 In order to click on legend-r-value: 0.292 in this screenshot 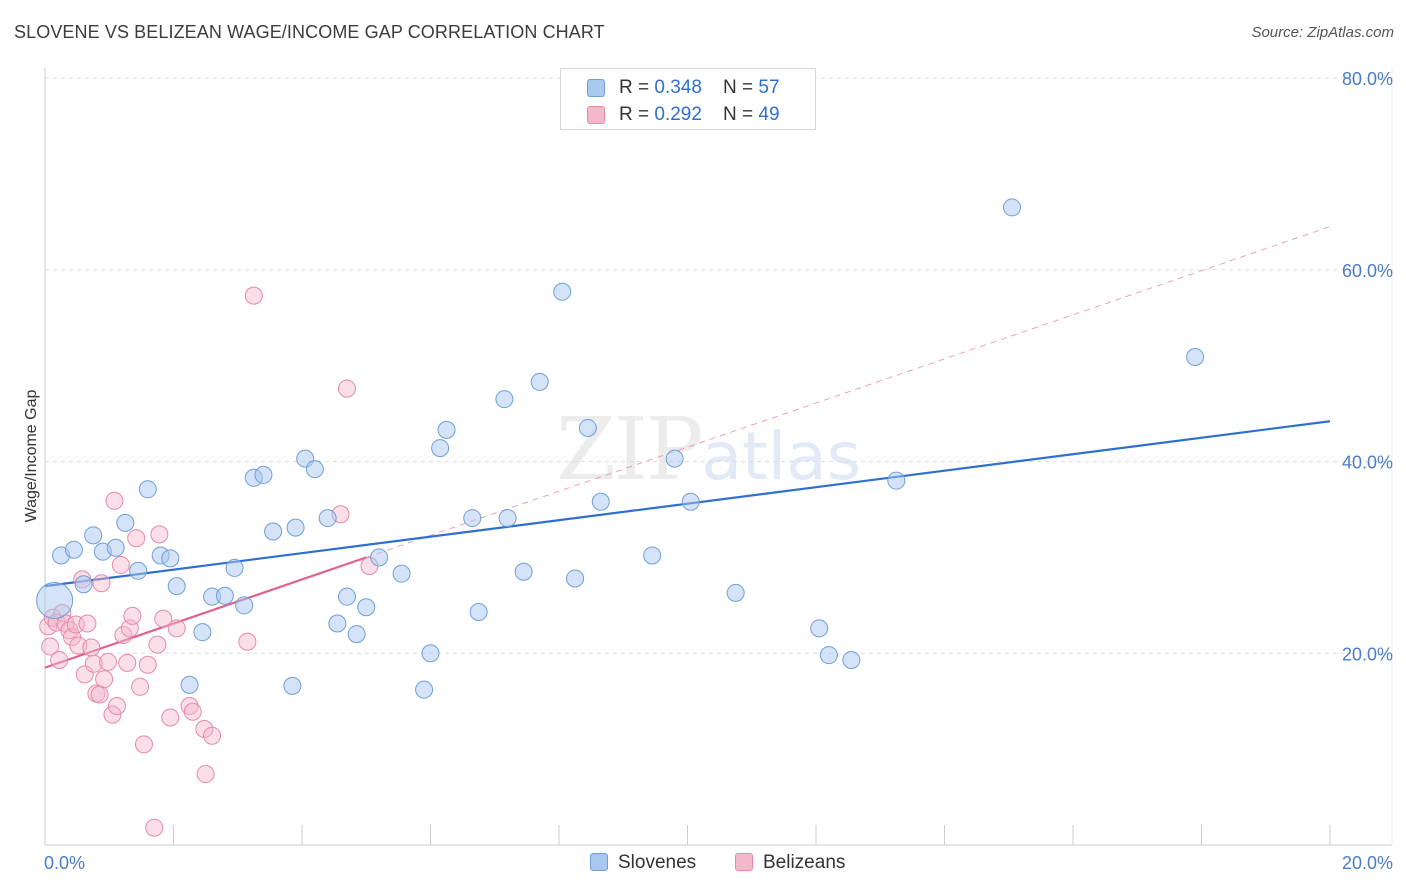, I will do `click(678, 114)`.